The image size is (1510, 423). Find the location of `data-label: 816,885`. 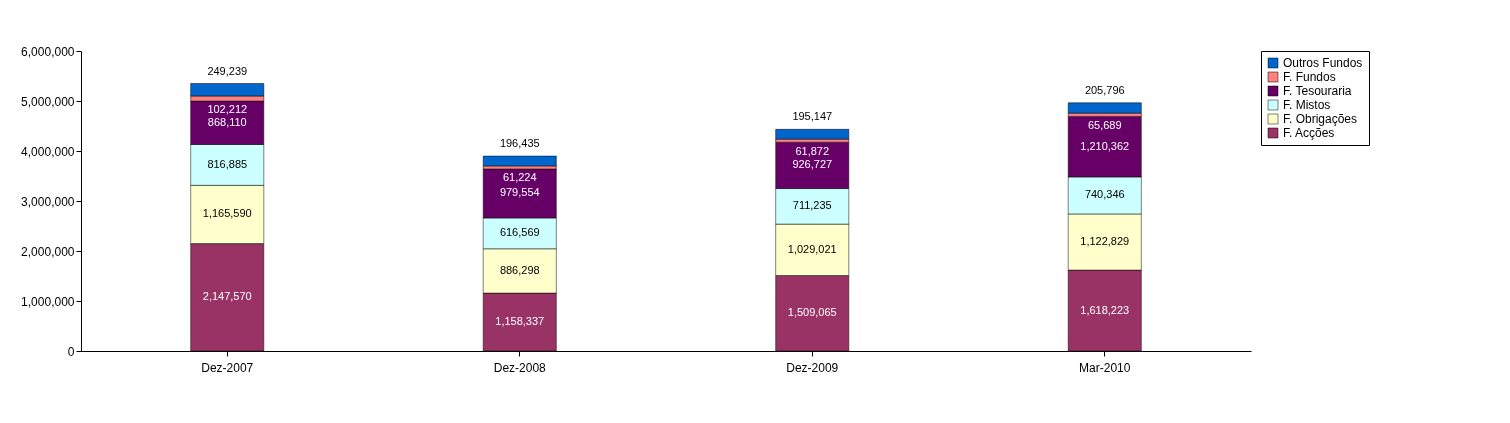

data-label: 816,885 is located at coordinates (227, 163).